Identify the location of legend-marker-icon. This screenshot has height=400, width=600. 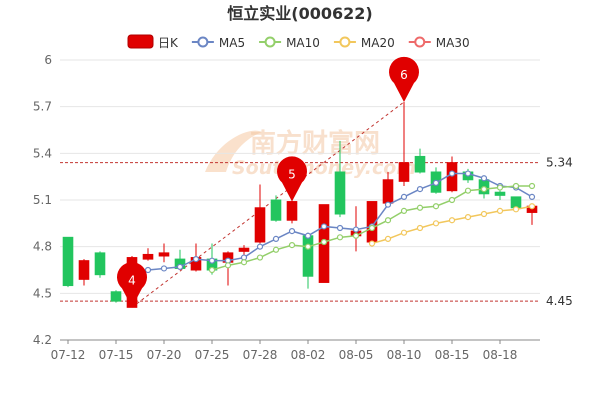
(203, 42).